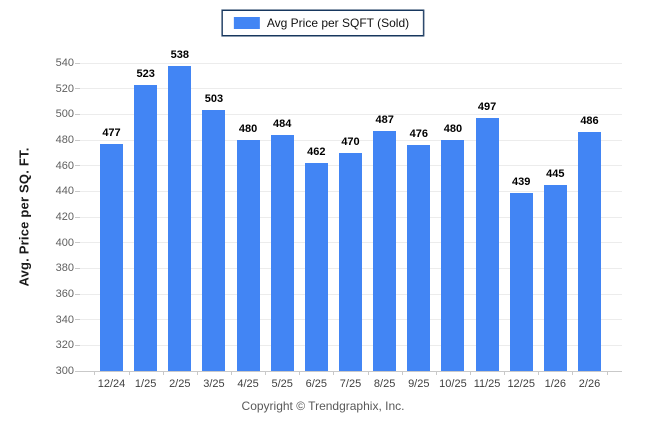  Describe the element at coordinates (64, 114) in the screenshot. I see `y-axis-tick-label: 500` at that location.